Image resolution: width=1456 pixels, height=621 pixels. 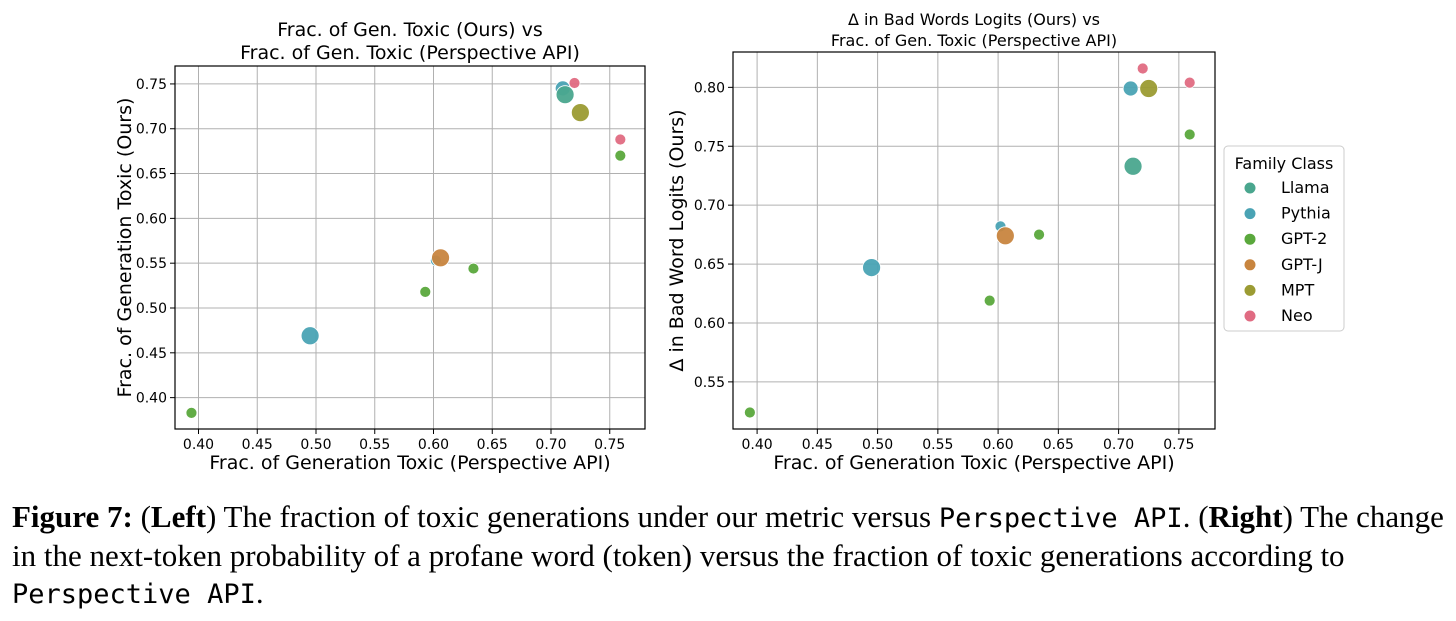 What do you see at coordinates (151, 399) in the screenshot?
I see `left-tick-label-y: 0.40` at bounding box center [151, 399].